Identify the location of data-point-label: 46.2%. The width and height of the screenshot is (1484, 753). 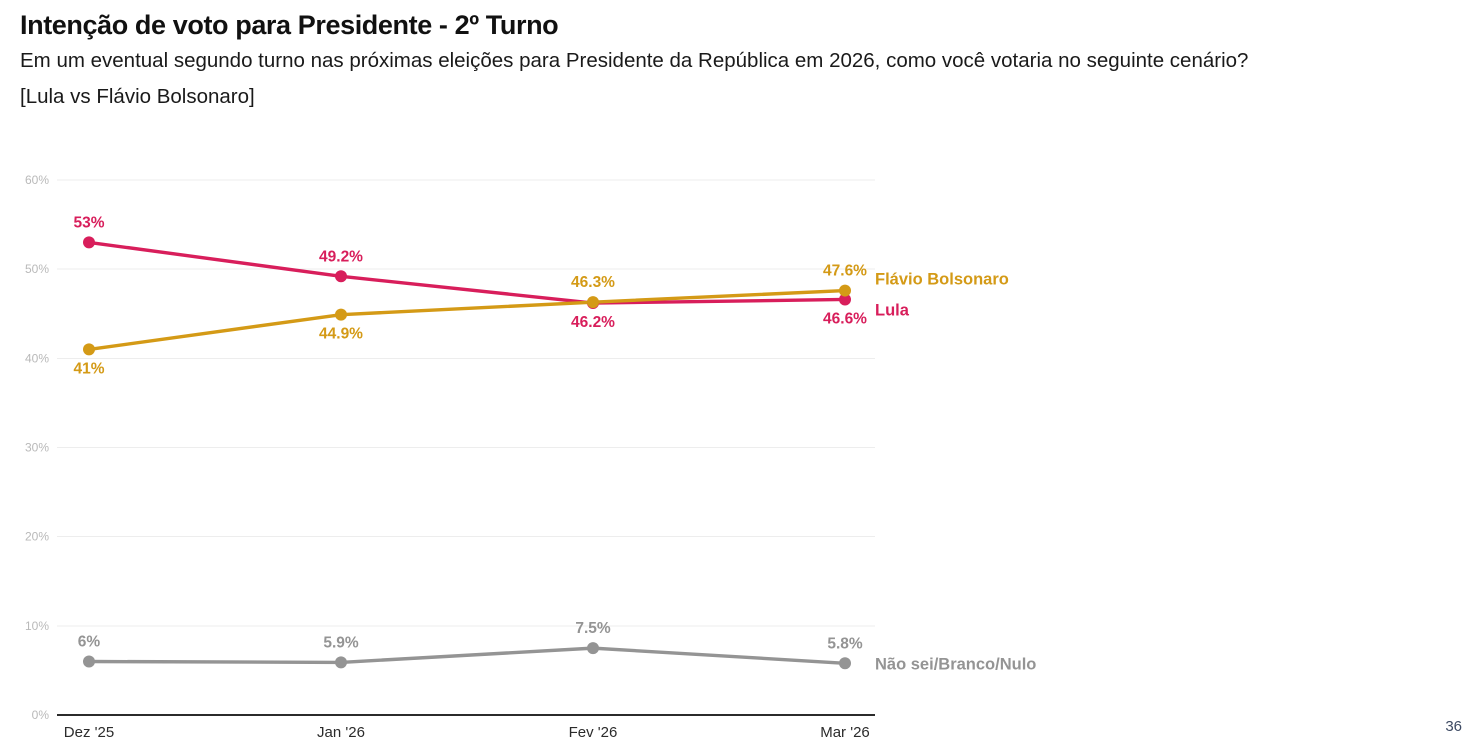
(593, 322).